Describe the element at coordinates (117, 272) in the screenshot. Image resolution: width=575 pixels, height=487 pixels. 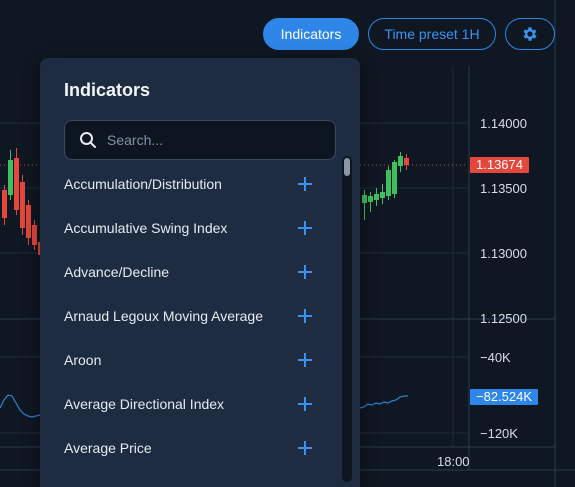
I see `list-item-label: Advance/Decline` at that location.